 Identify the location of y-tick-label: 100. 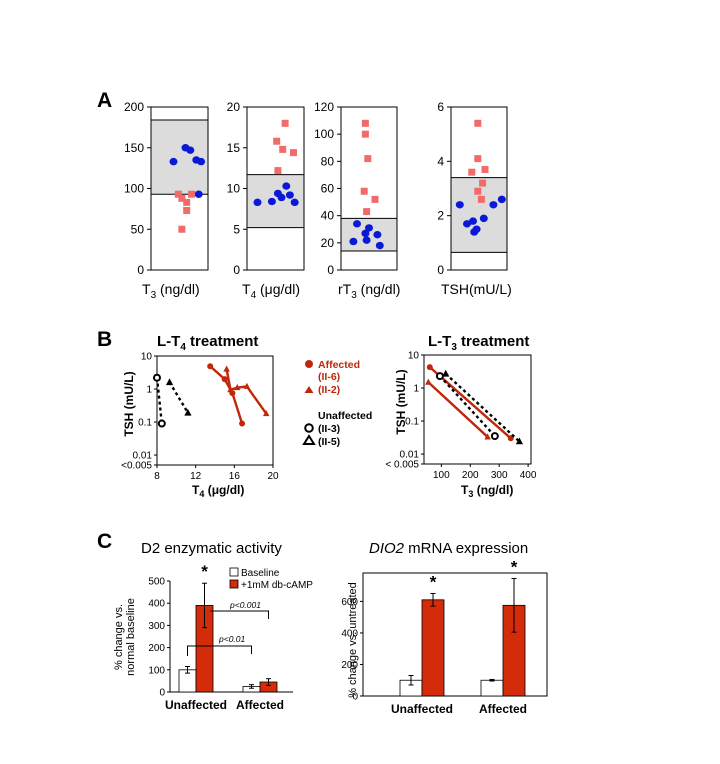
(134, 189).